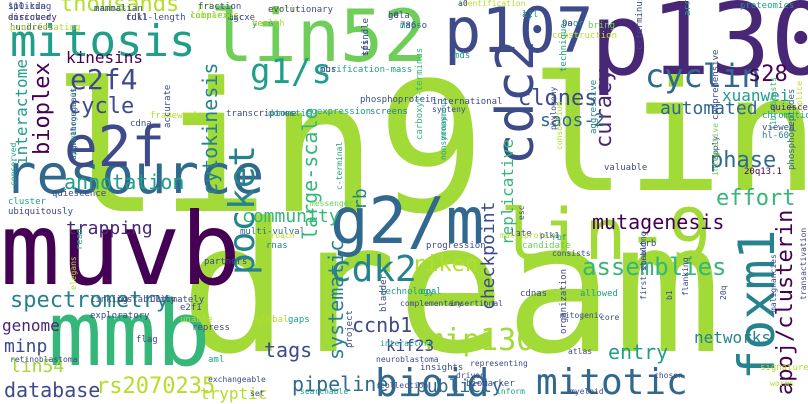 The width and height of the screenshot is (808, 404). I want to click on word: libraries, so click(214, 16).